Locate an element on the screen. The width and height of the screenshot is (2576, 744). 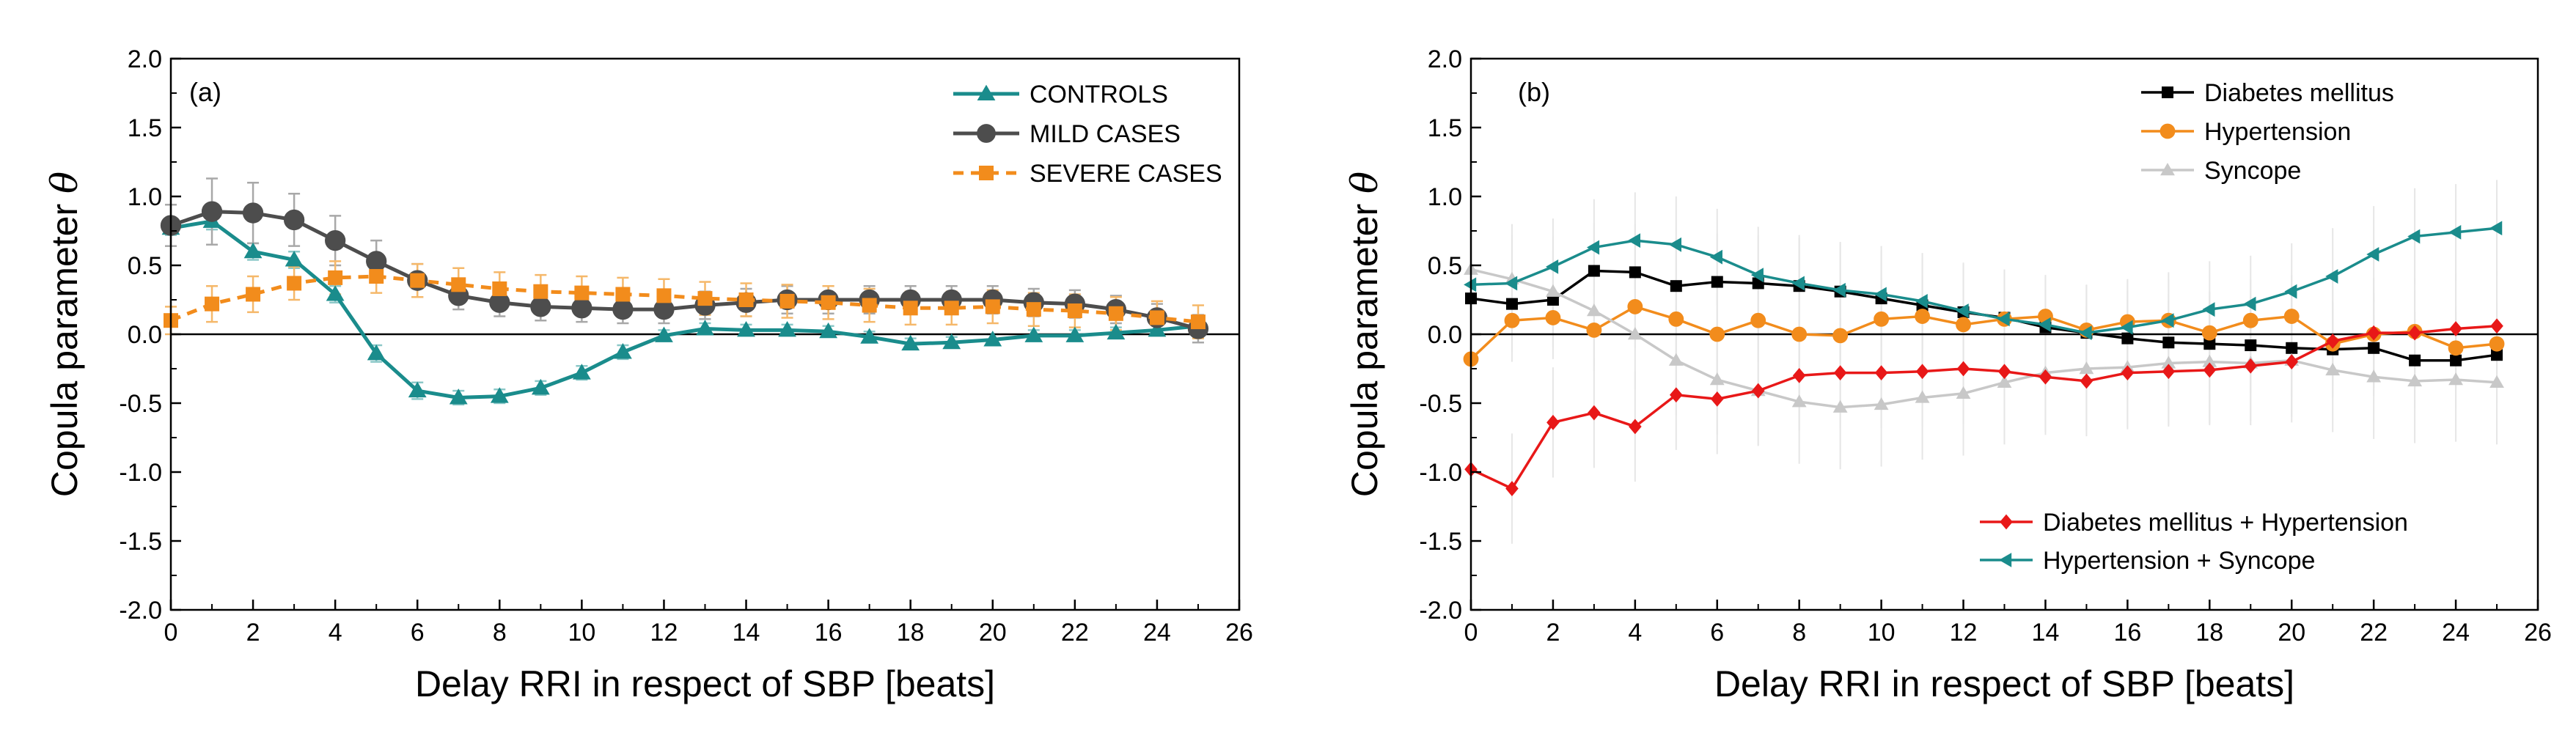
legend-label: Diabetes mellitus + Hypertension is located at coordinates (2225, 523).